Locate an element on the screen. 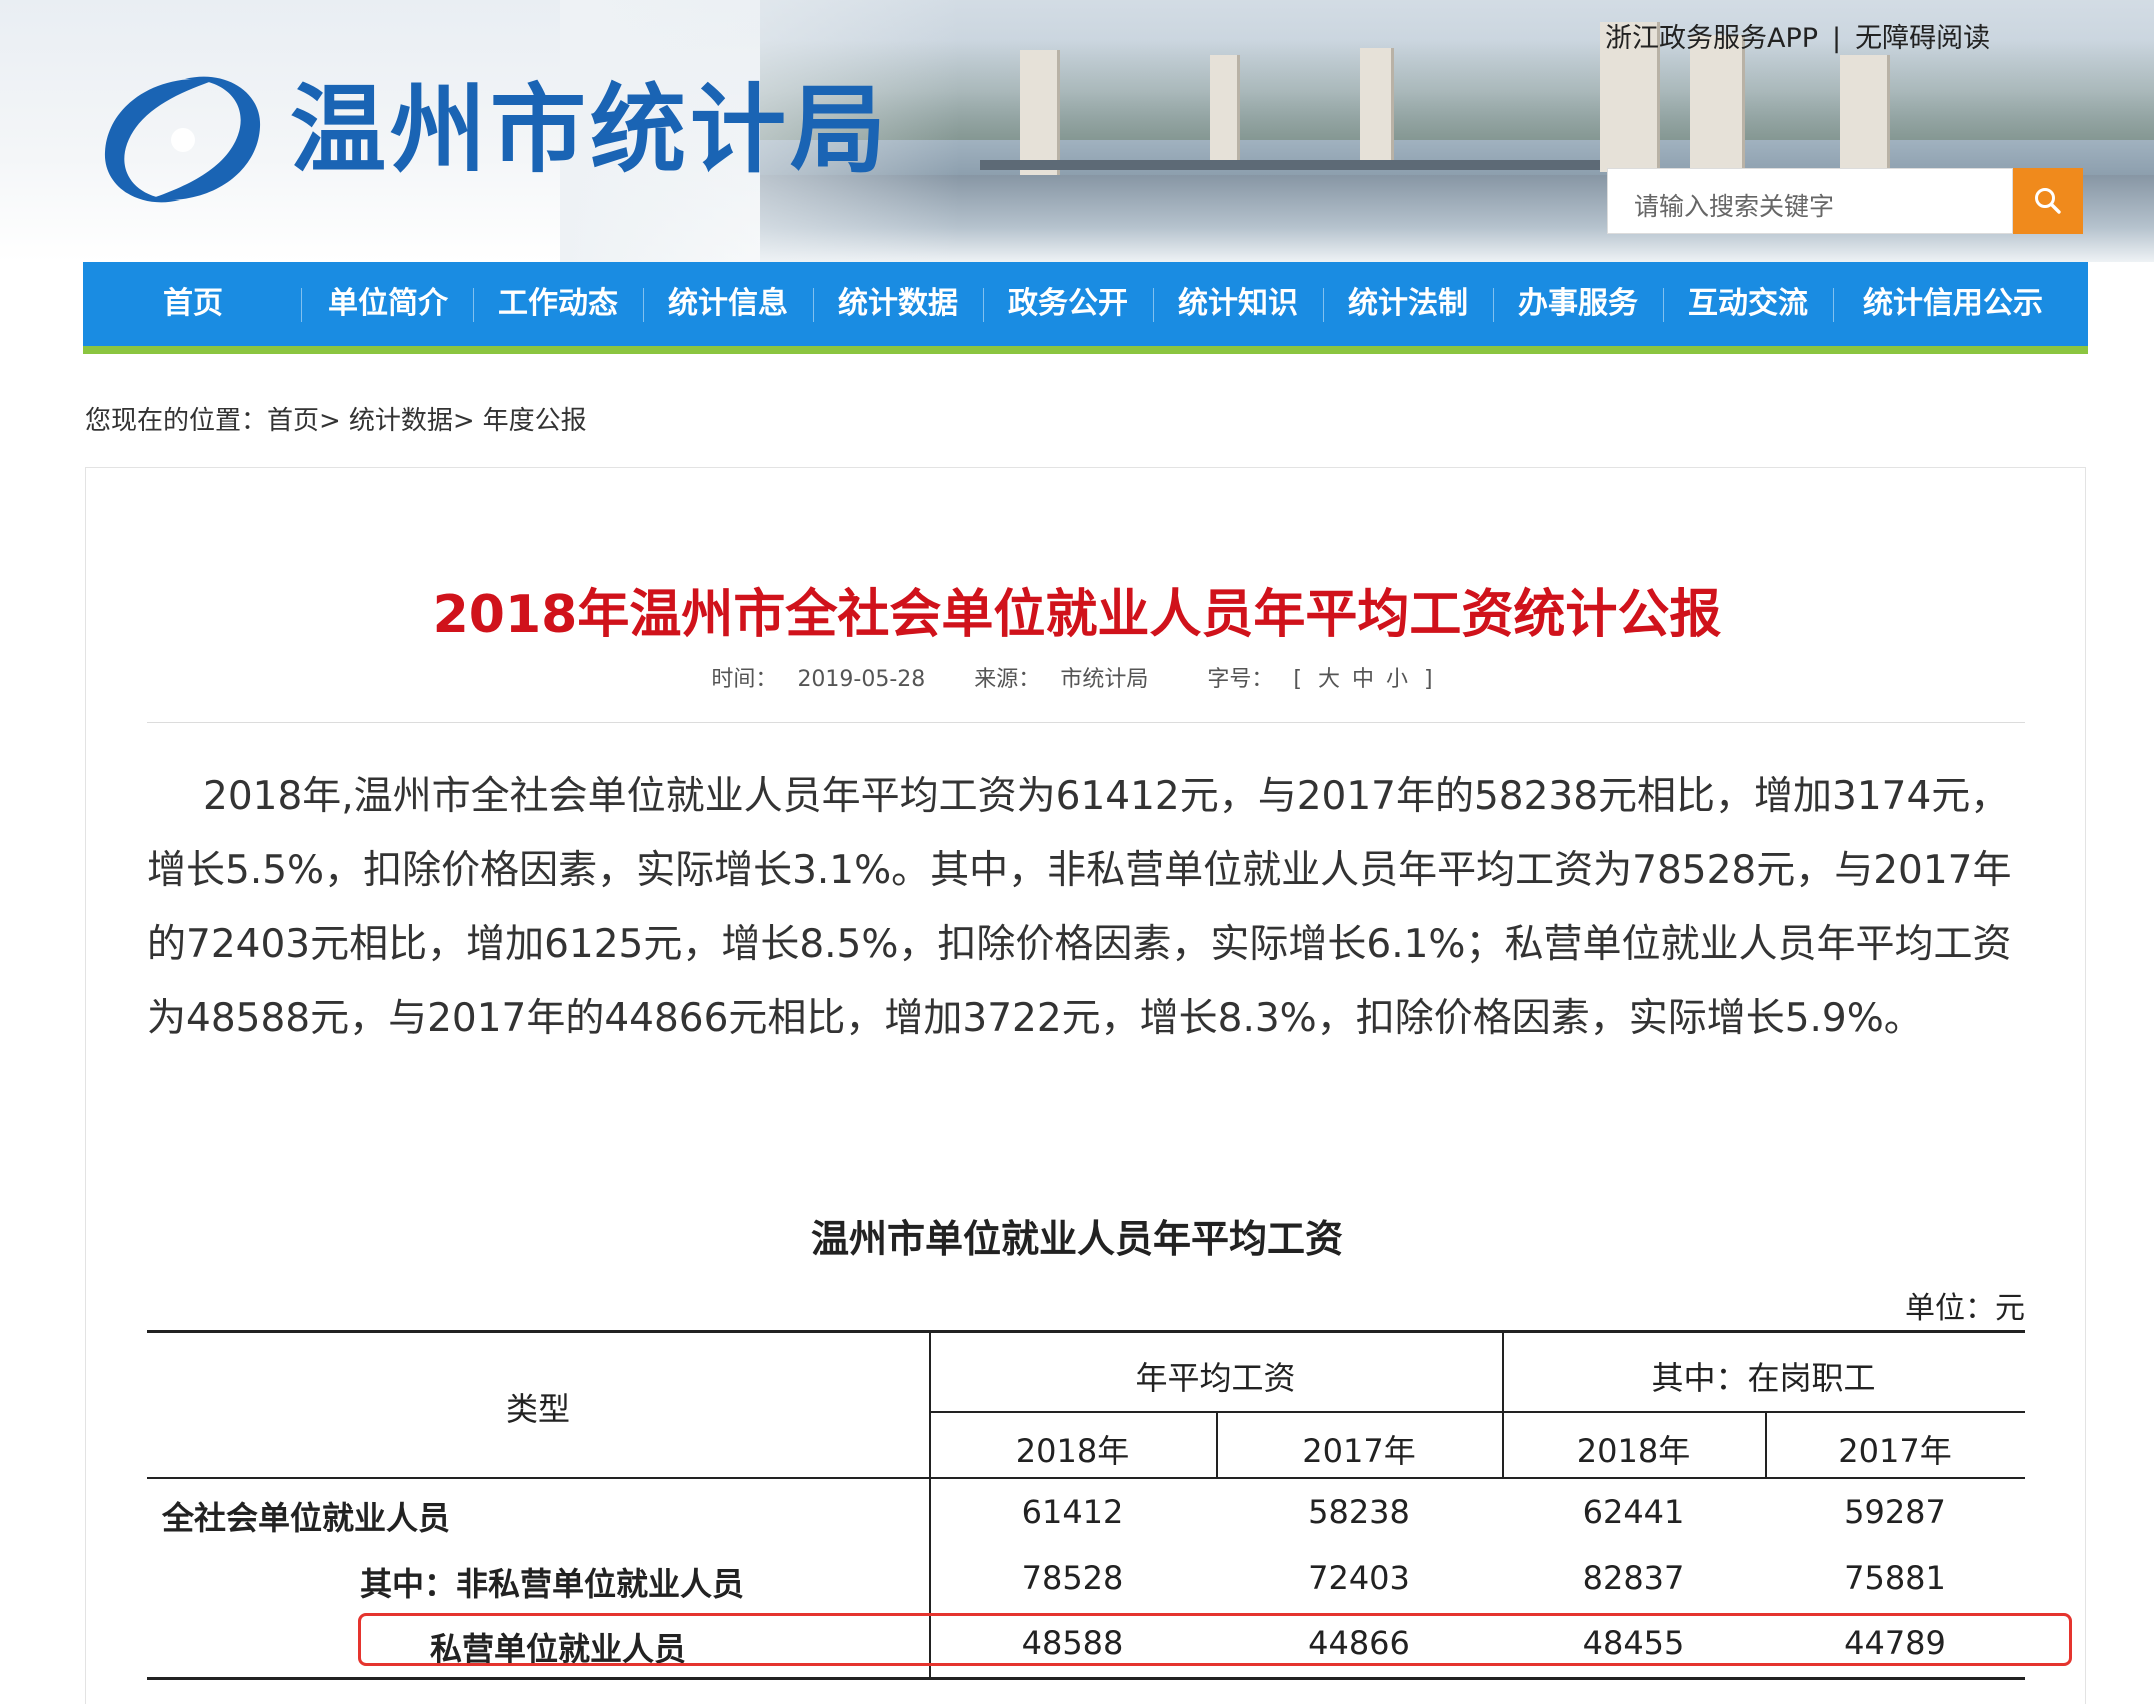 The height and width of the screenshot is (1704, 2154). top-links: 浙江政务服务APP | 无障碍阅读 is located at coordinates (1797, 35).